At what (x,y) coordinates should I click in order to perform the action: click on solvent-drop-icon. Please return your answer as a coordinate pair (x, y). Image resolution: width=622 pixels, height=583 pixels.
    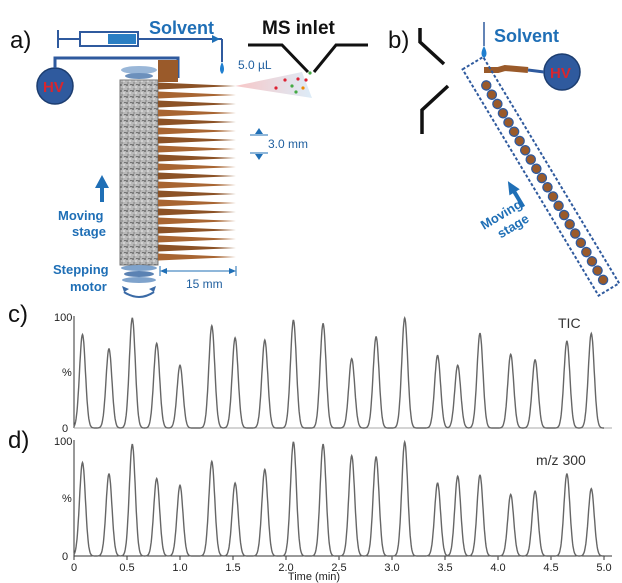
    Looking at the image, I should click on (222, 68).